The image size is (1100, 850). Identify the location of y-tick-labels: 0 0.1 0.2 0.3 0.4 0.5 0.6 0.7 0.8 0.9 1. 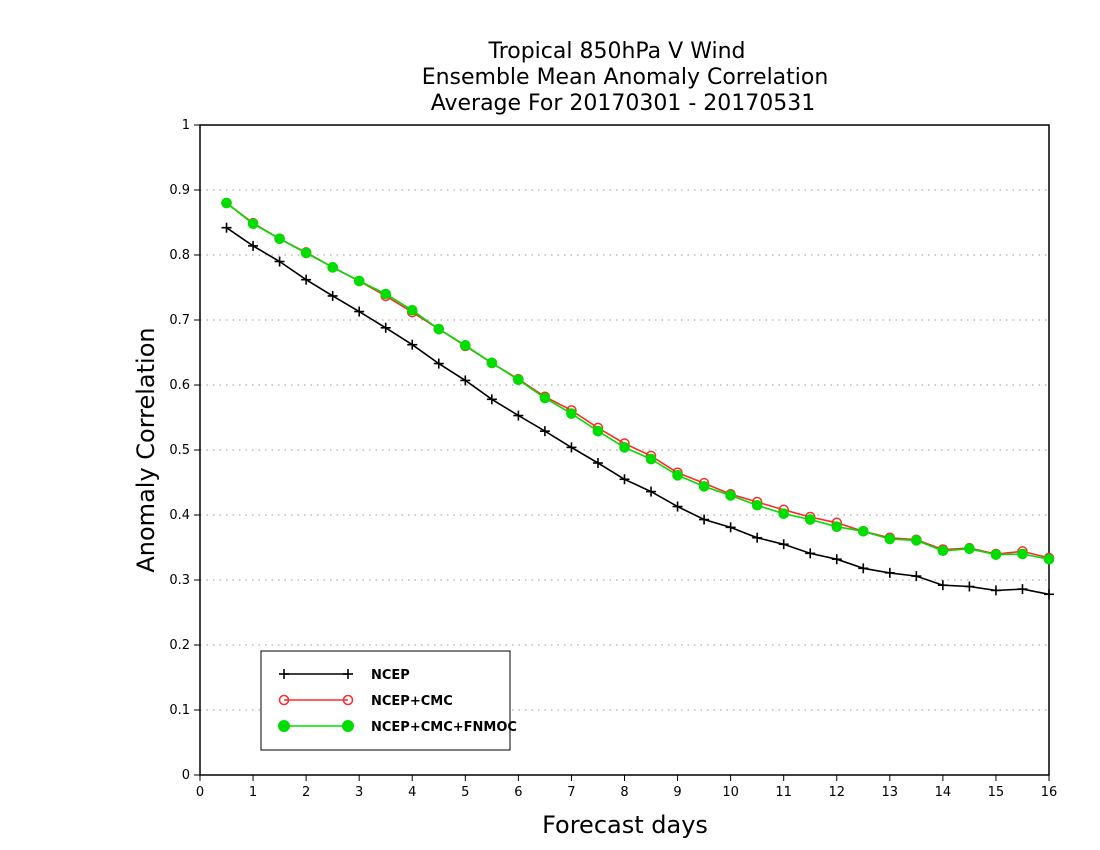
(179, 450).